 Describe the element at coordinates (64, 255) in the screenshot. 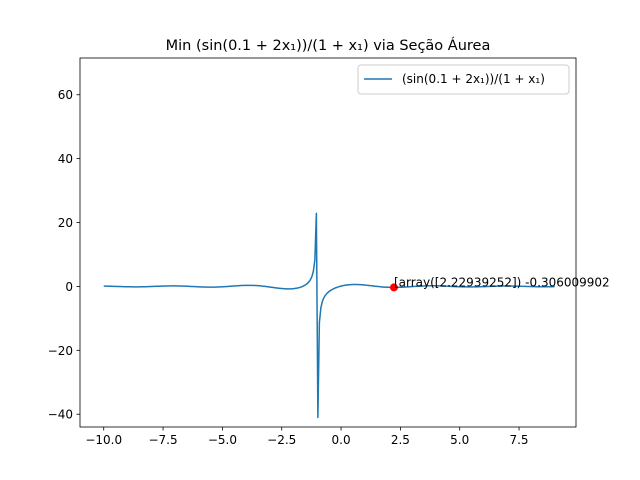

I see `y-axis-ticks: −40 −20 0 20 40 60` at that location.